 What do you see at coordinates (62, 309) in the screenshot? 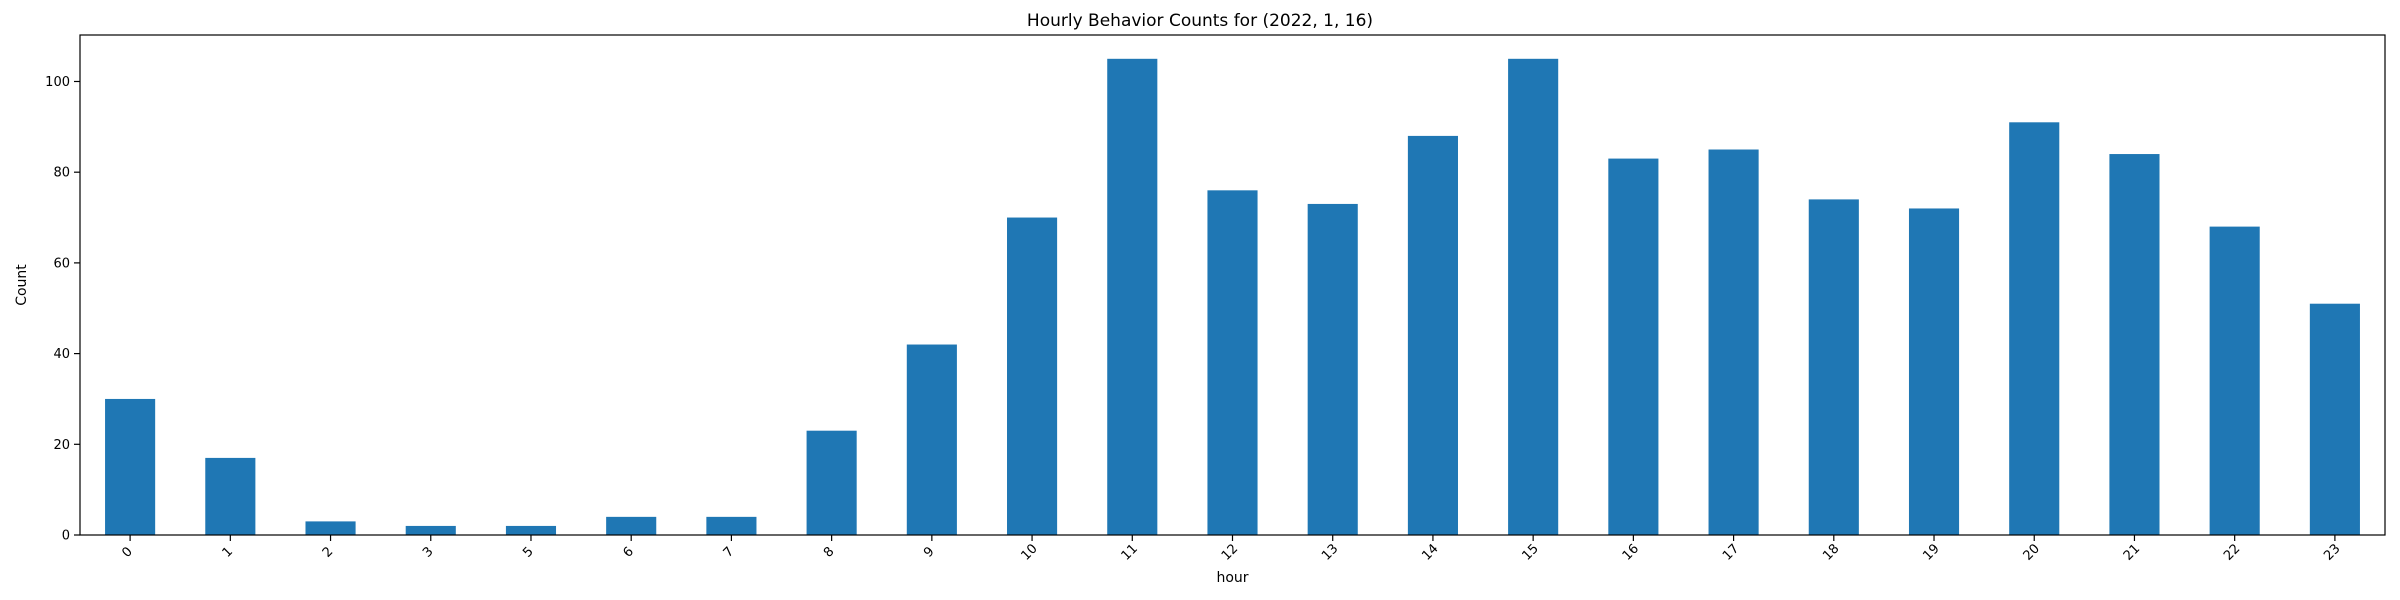
I see `y-axis: 0 20 40 60 80 100` at bounding box center [62, 309].